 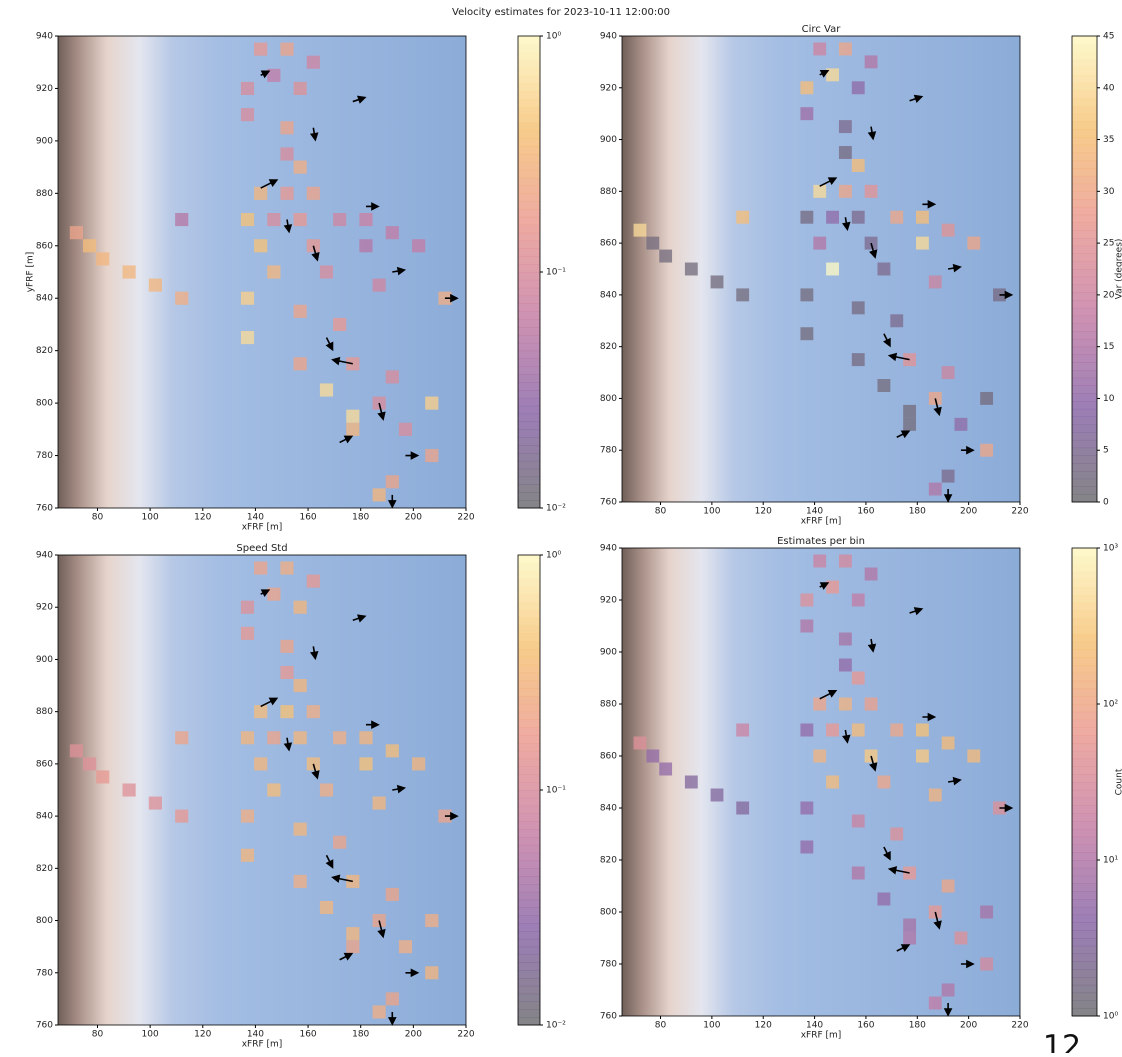 What do you see at coordinates (865, 512) in the screenshot?
I see `x-tick-label: 160` at bounding box center [865, 512].